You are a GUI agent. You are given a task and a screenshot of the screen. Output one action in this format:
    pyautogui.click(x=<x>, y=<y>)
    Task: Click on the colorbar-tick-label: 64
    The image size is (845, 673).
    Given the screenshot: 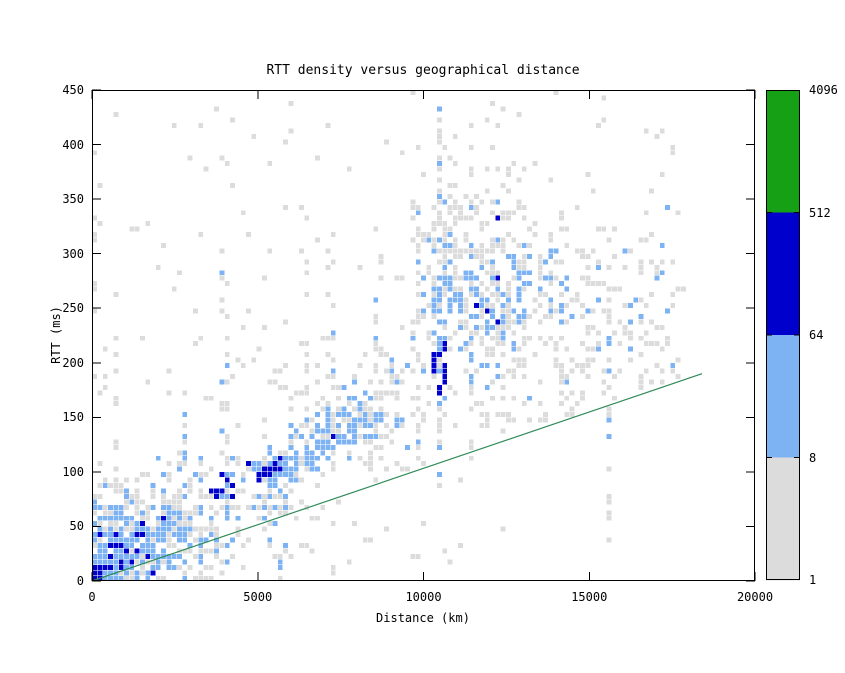 What is the action you would take?
    pyautogui.click(x=816, y=335)
    